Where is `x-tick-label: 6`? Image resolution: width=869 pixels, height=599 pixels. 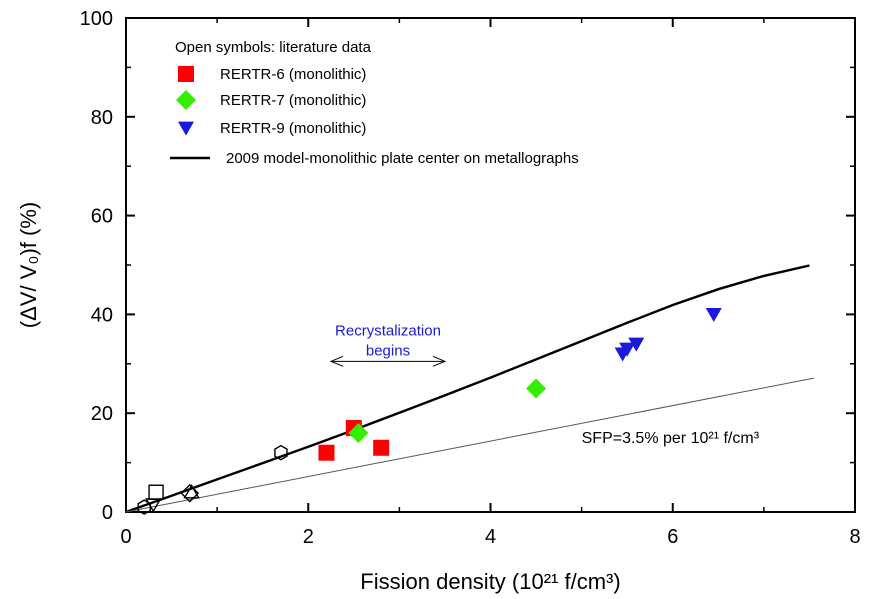
x-tick-label: 6 is located at coordinates (672, 537).